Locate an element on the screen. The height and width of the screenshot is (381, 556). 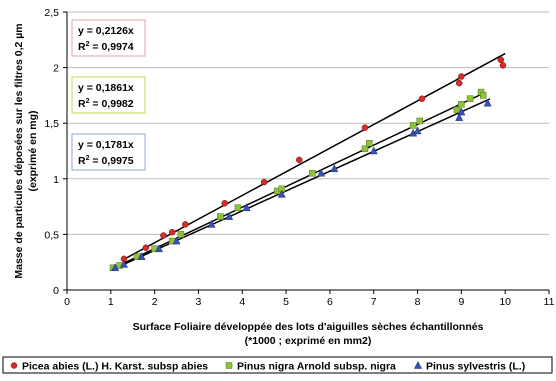
x-tick-label: 1 is located at coordinates (111, 302).